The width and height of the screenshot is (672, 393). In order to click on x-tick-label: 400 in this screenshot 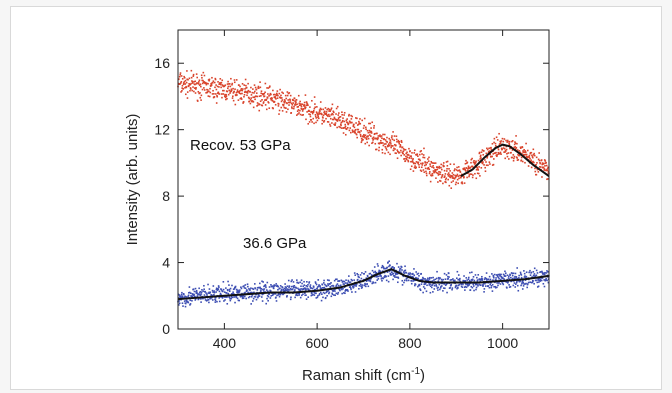, I will do `click(225, 343)`.